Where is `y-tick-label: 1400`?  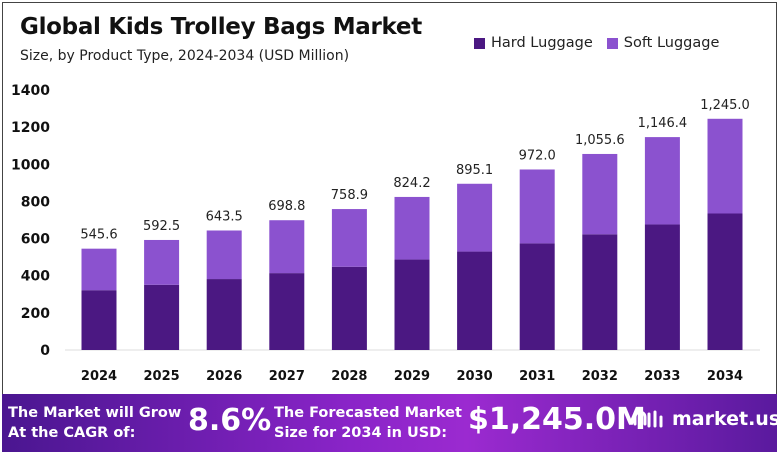 y-tick-label: 1400 is located at coordinates (30, 91).